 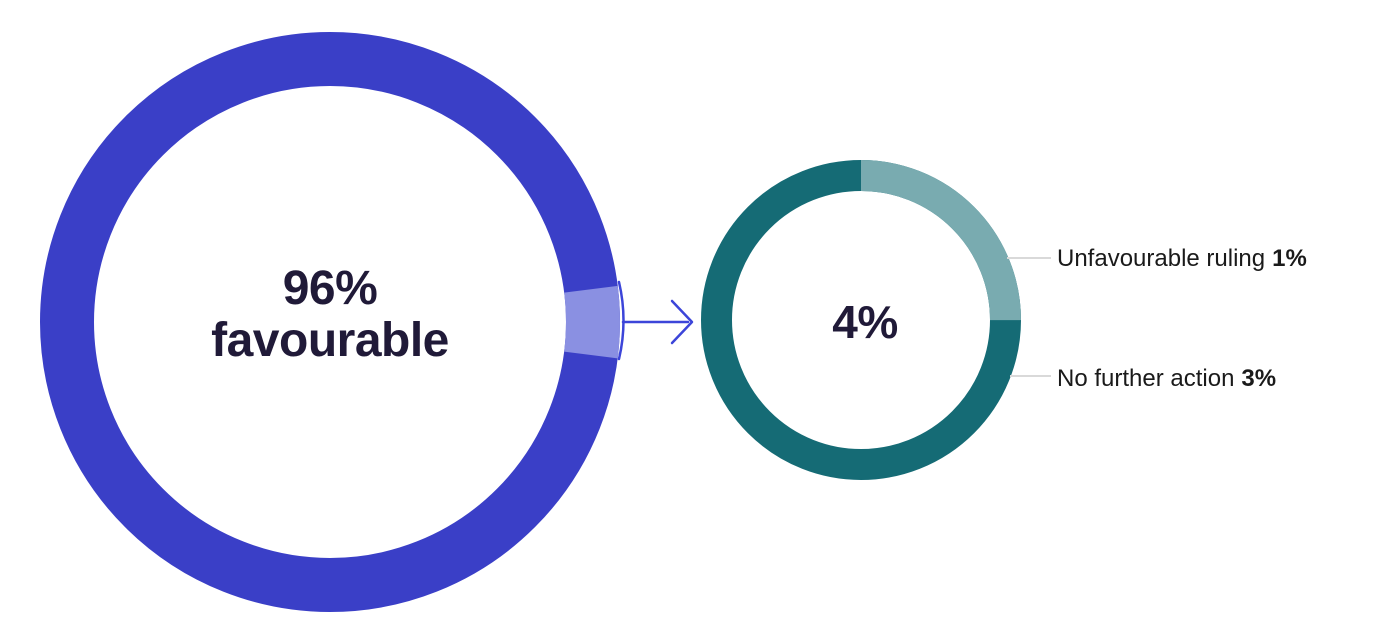 I want to click on large-donut-caption: favourable, so click(x=330, y=340).